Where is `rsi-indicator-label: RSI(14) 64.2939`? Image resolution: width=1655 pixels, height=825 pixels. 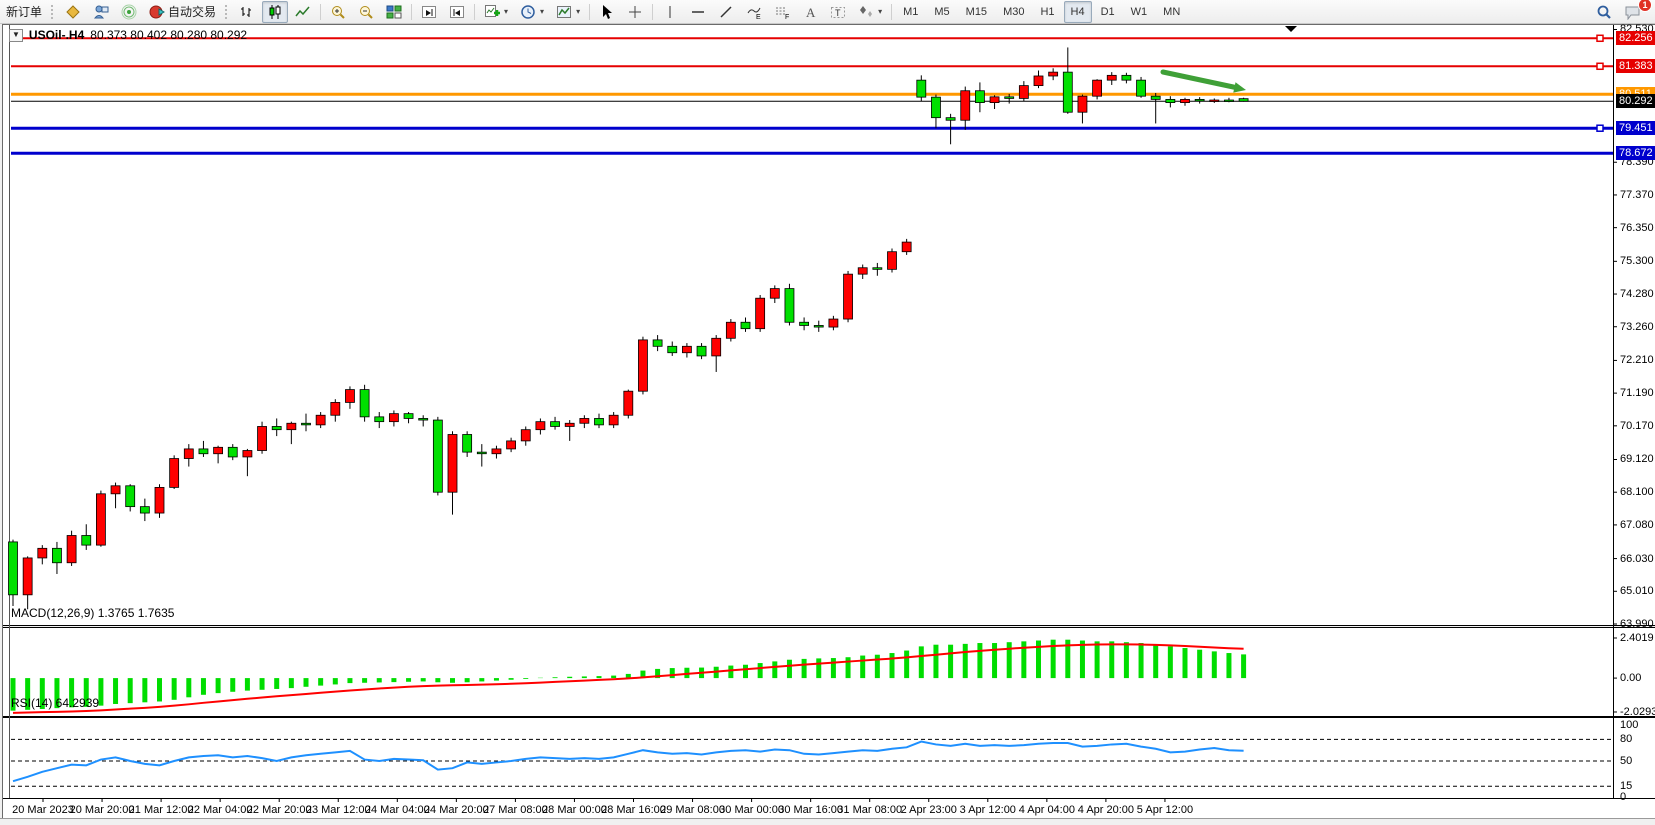
rsi-indicator-label: RSI(14) 64.2939 is located at coordinates (55, 703).